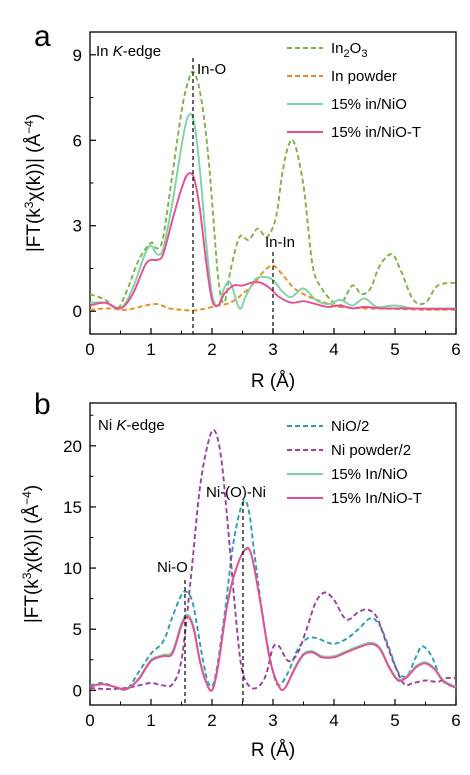 This screenshot has width=470, height=775. I want to click on legend-item: In powder, so click(342, 76).